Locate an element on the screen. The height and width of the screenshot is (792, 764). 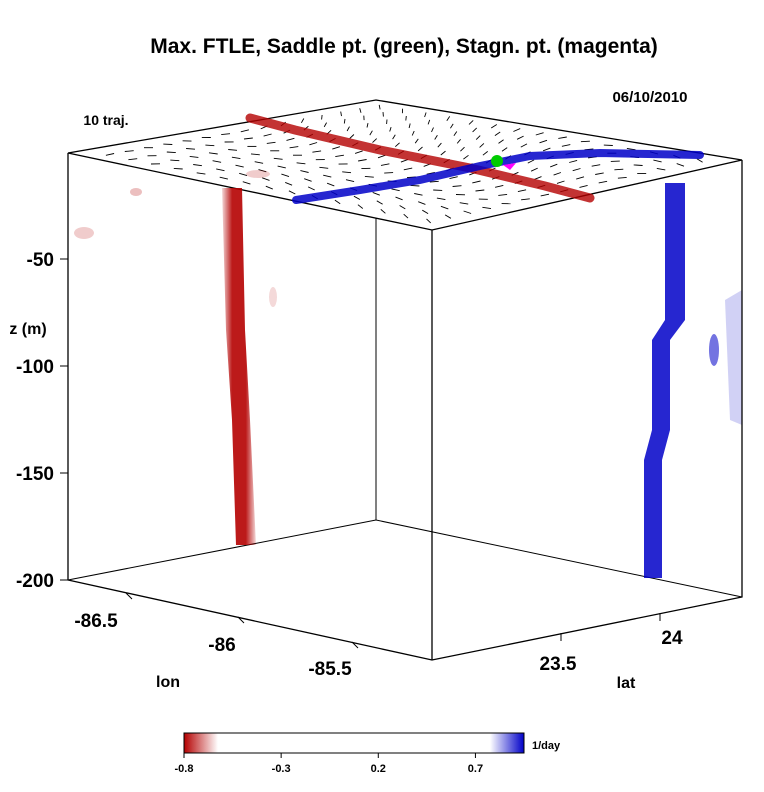
z-tick-label: -100 is located at coordinates (35, 367).